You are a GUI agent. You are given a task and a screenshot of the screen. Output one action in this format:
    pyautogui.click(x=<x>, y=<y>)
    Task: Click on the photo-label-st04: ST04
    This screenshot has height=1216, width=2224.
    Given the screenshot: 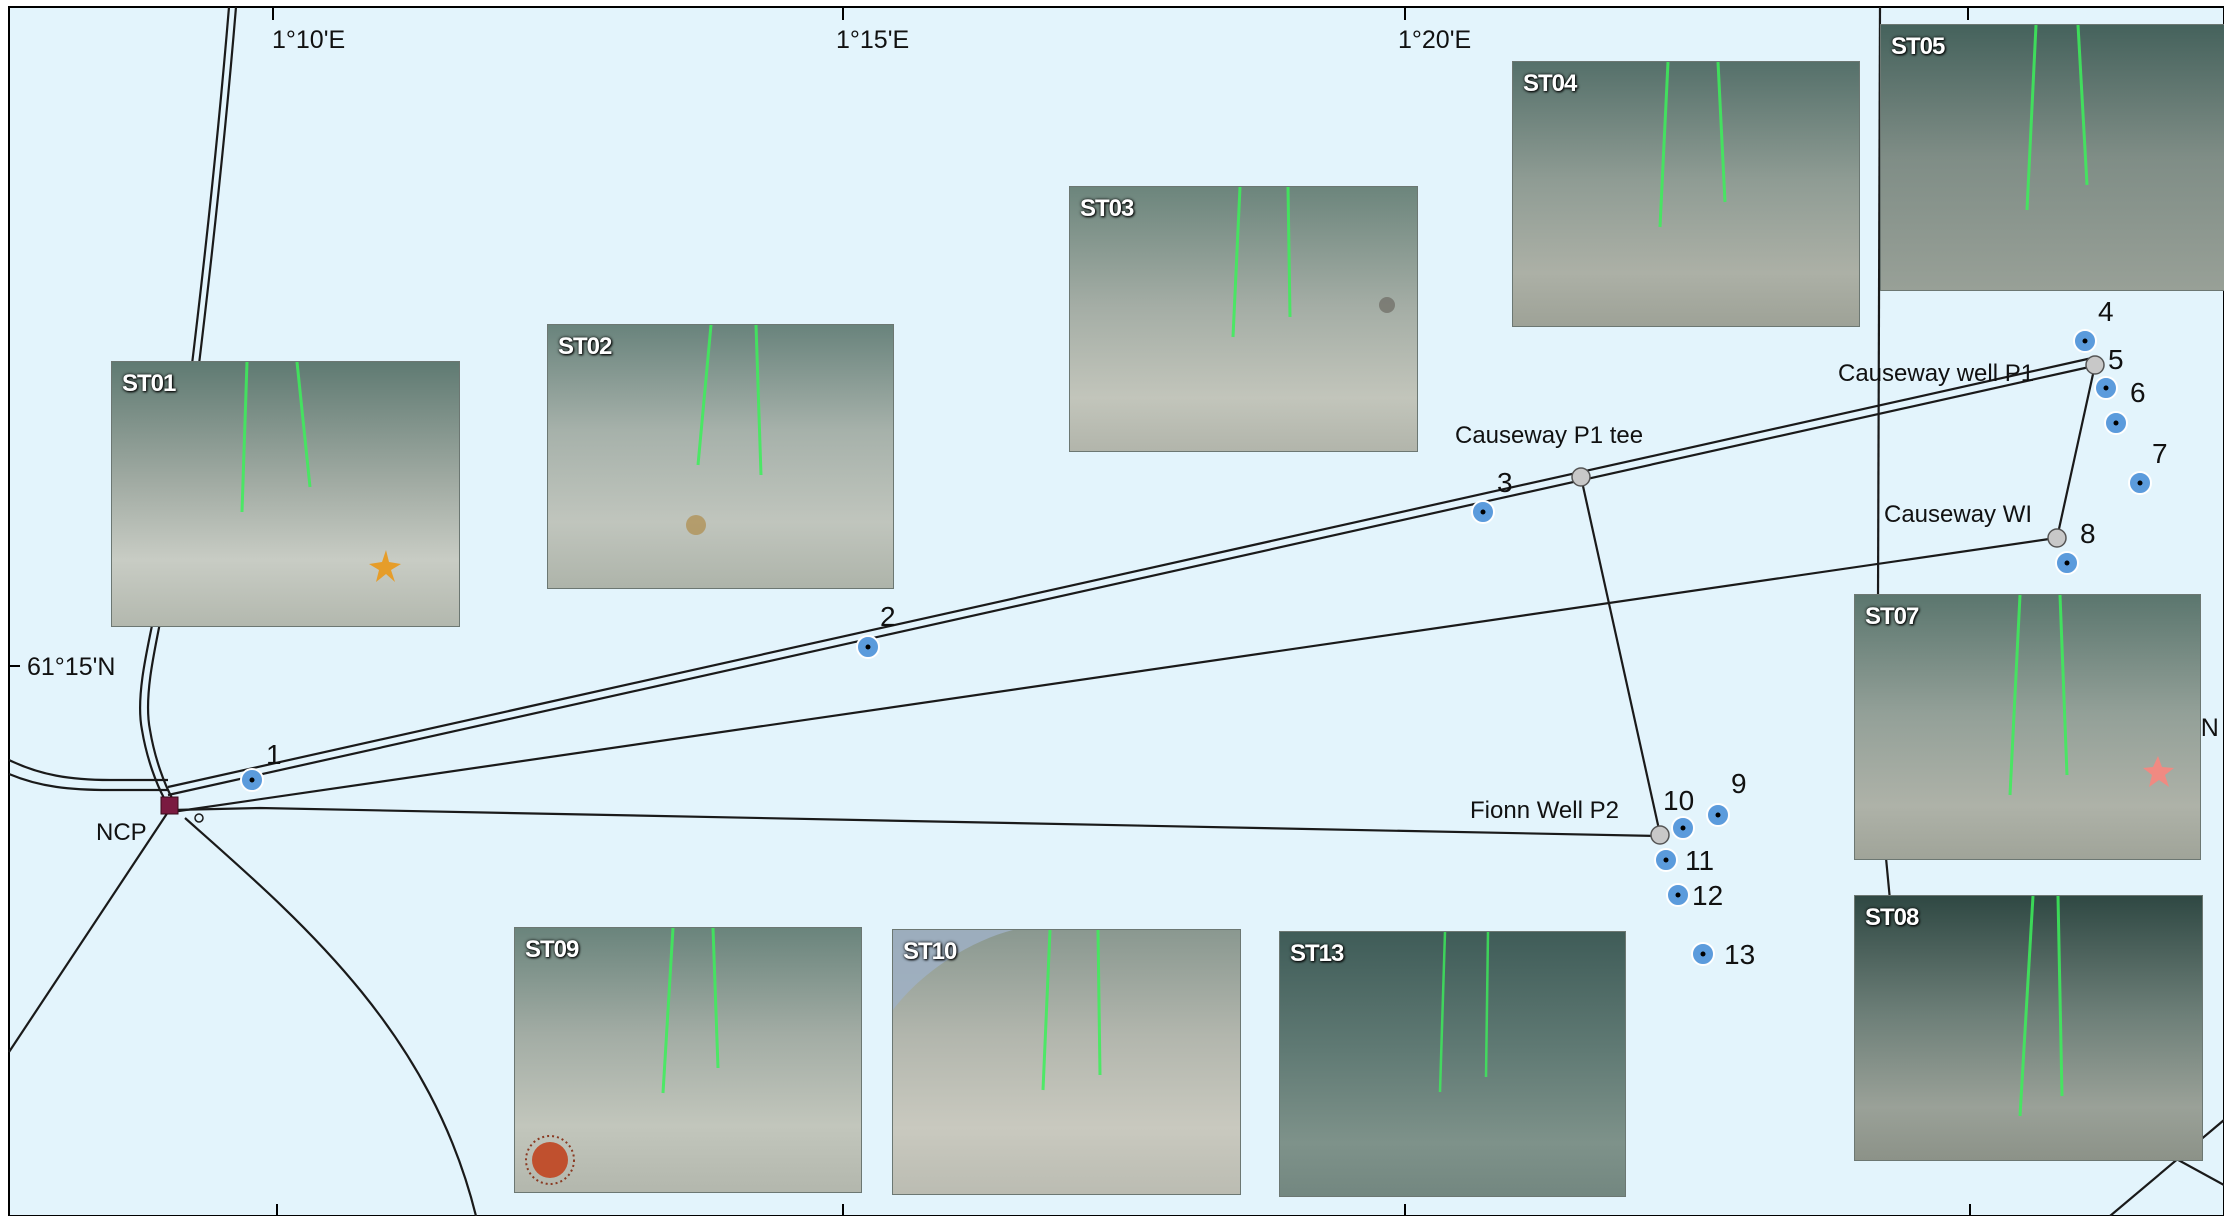 What is the action you would take?
    pyautogui.click(x=1550, y=83)
    